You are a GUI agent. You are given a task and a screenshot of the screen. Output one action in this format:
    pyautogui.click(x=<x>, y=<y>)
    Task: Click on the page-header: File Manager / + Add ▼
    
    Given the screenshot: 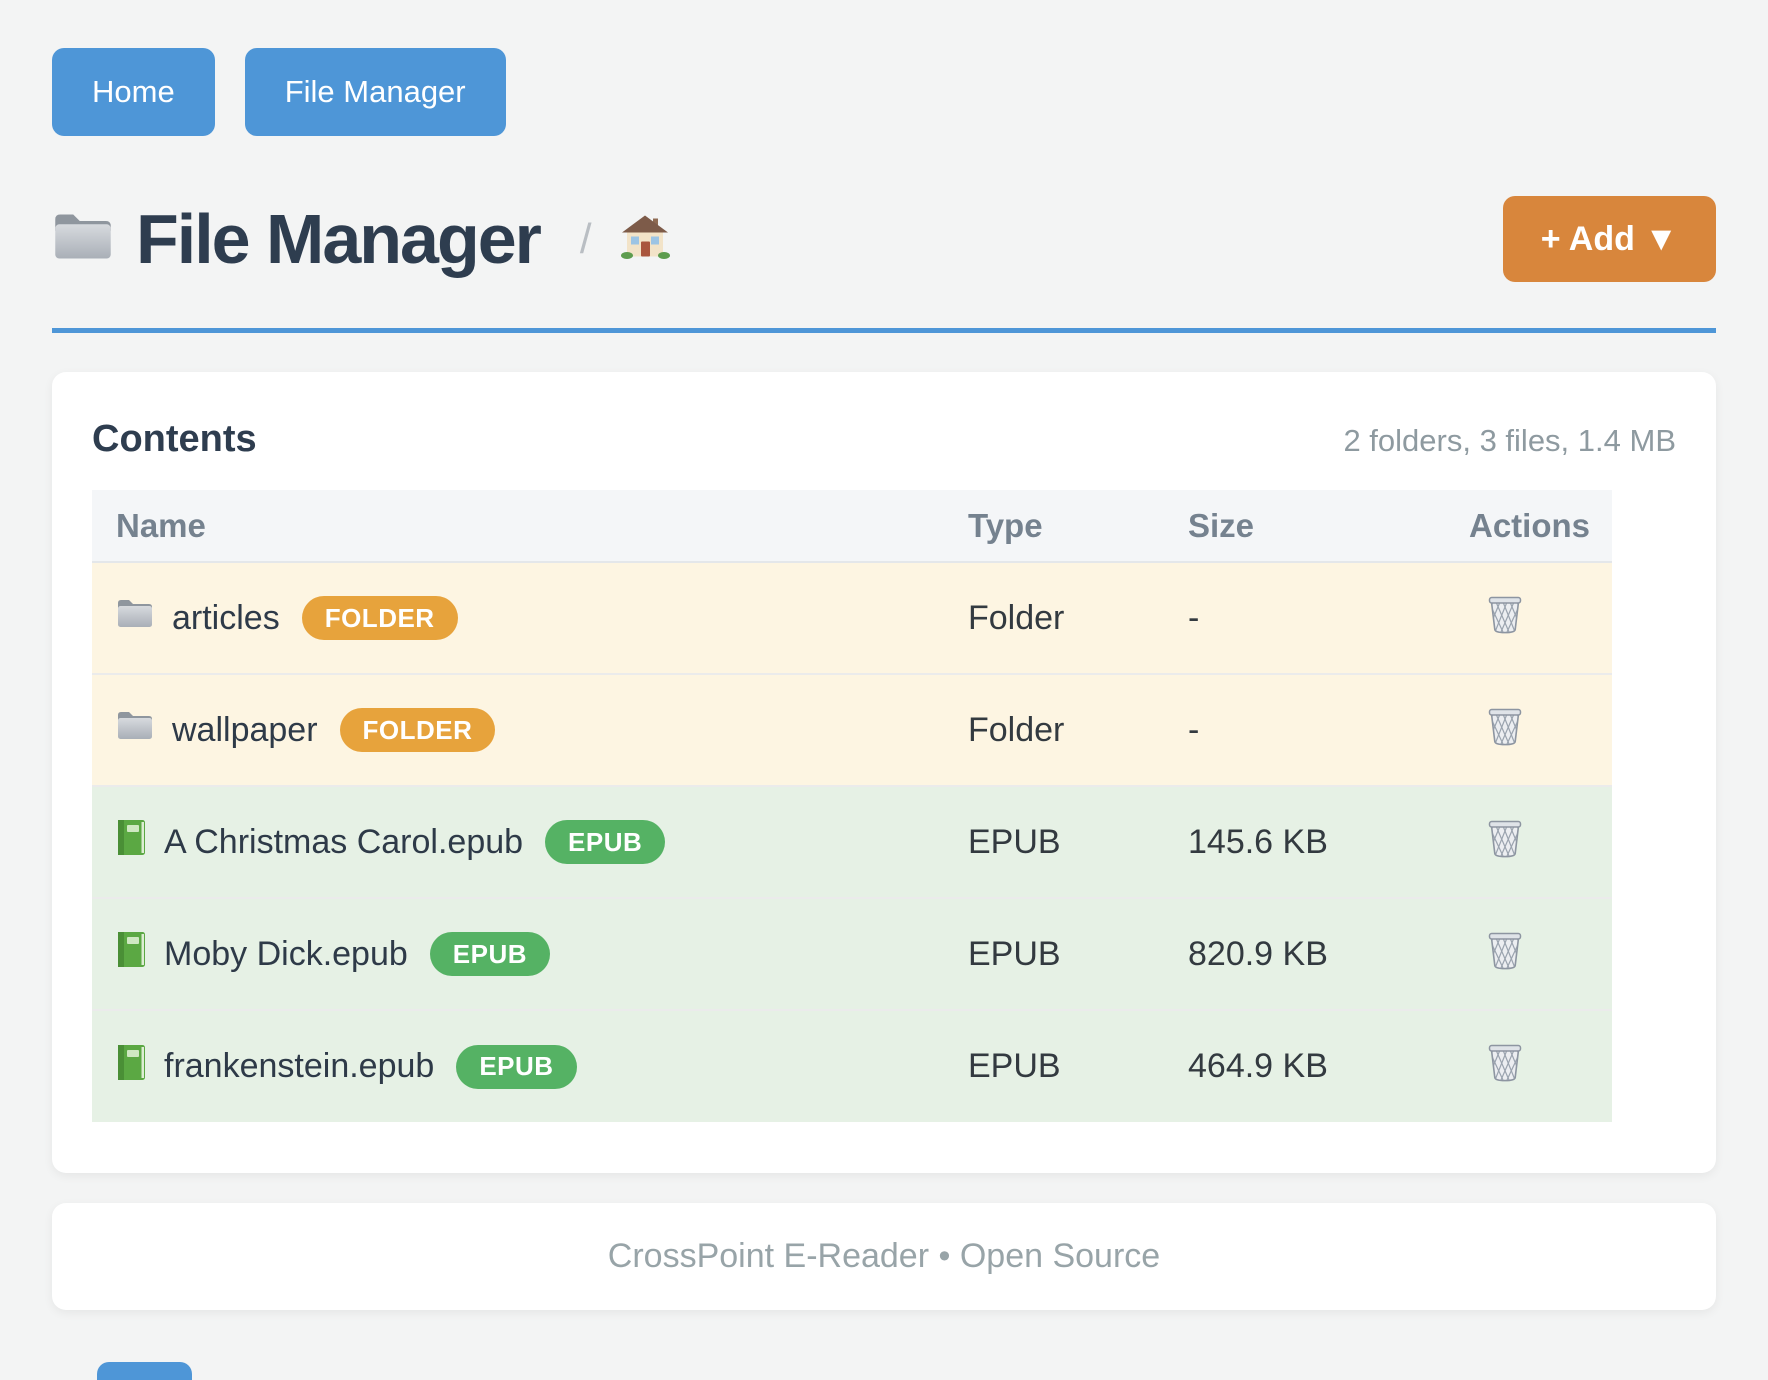 What is the action you would take?
    pyautogui.click(x=884, y=239)
    